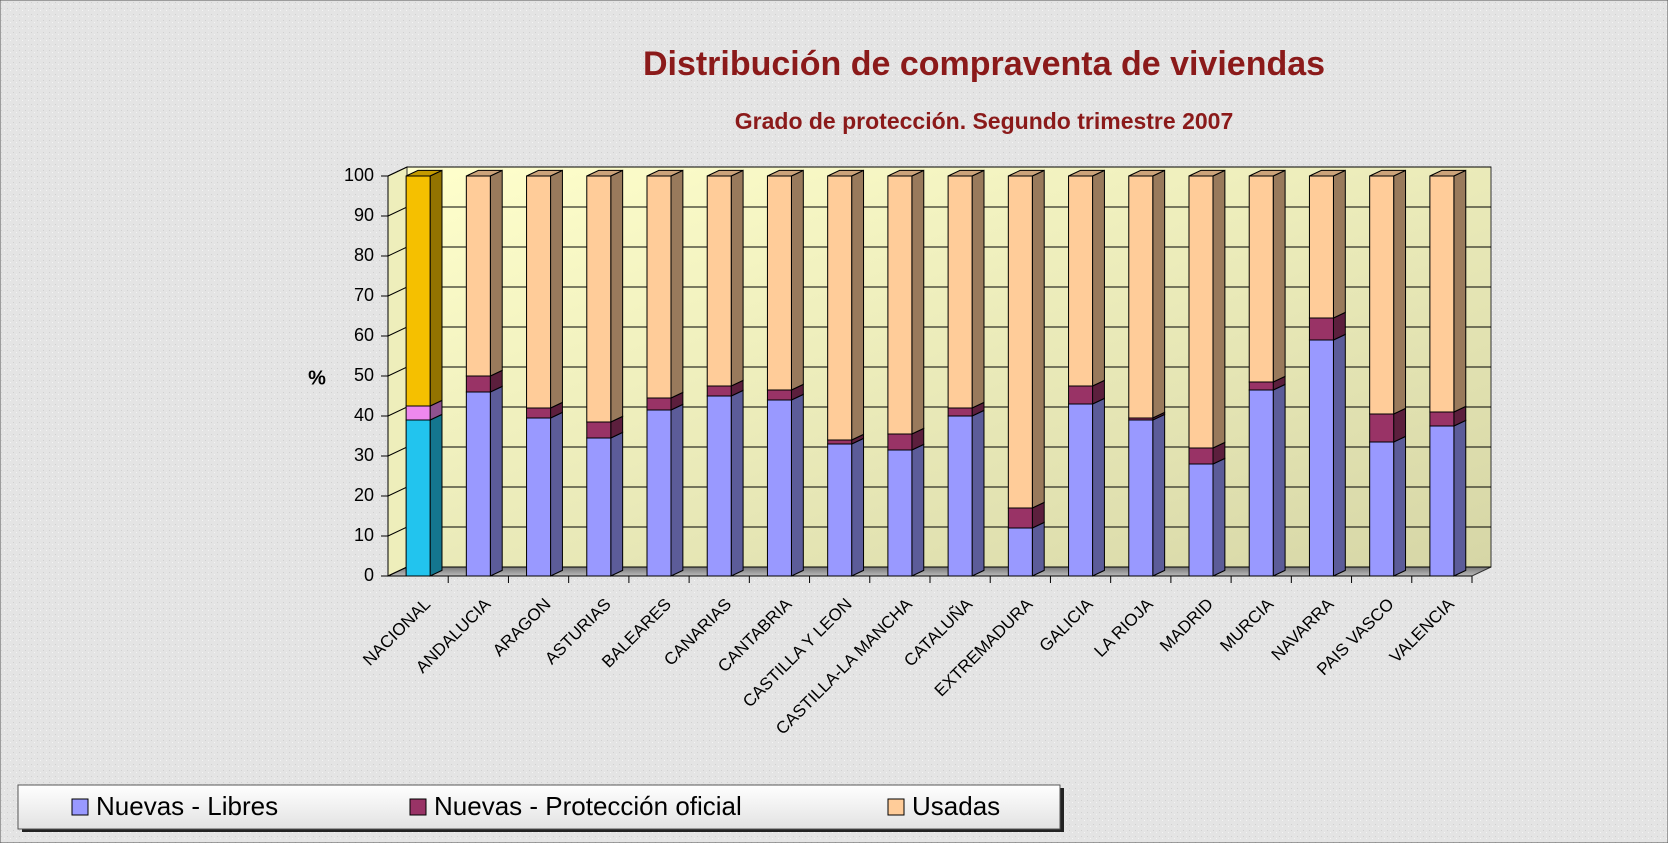 The image size is (1668, 848). I want to click on y-tick-label: 60, so click(364, 335).